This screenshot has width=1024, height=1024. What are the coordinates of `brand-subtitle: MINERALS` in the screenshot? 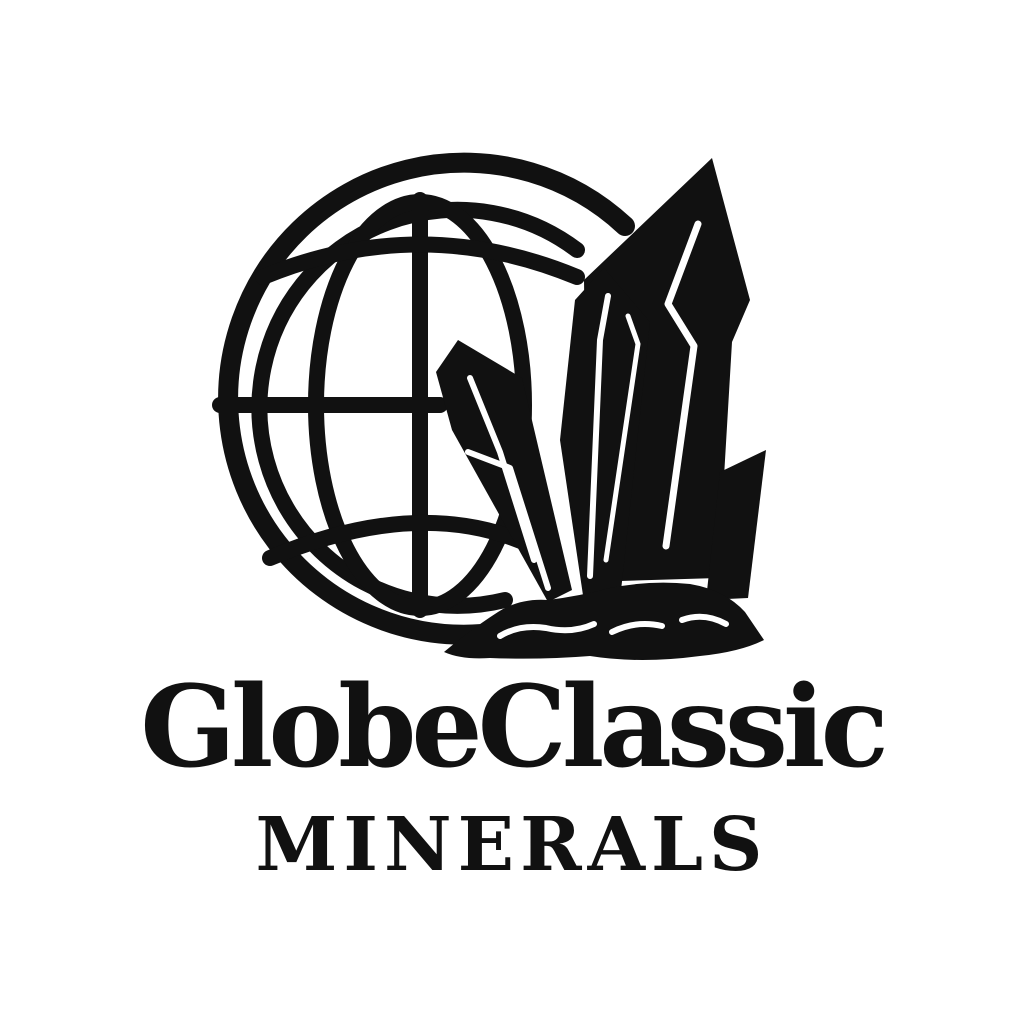 It's located at (512, 845).